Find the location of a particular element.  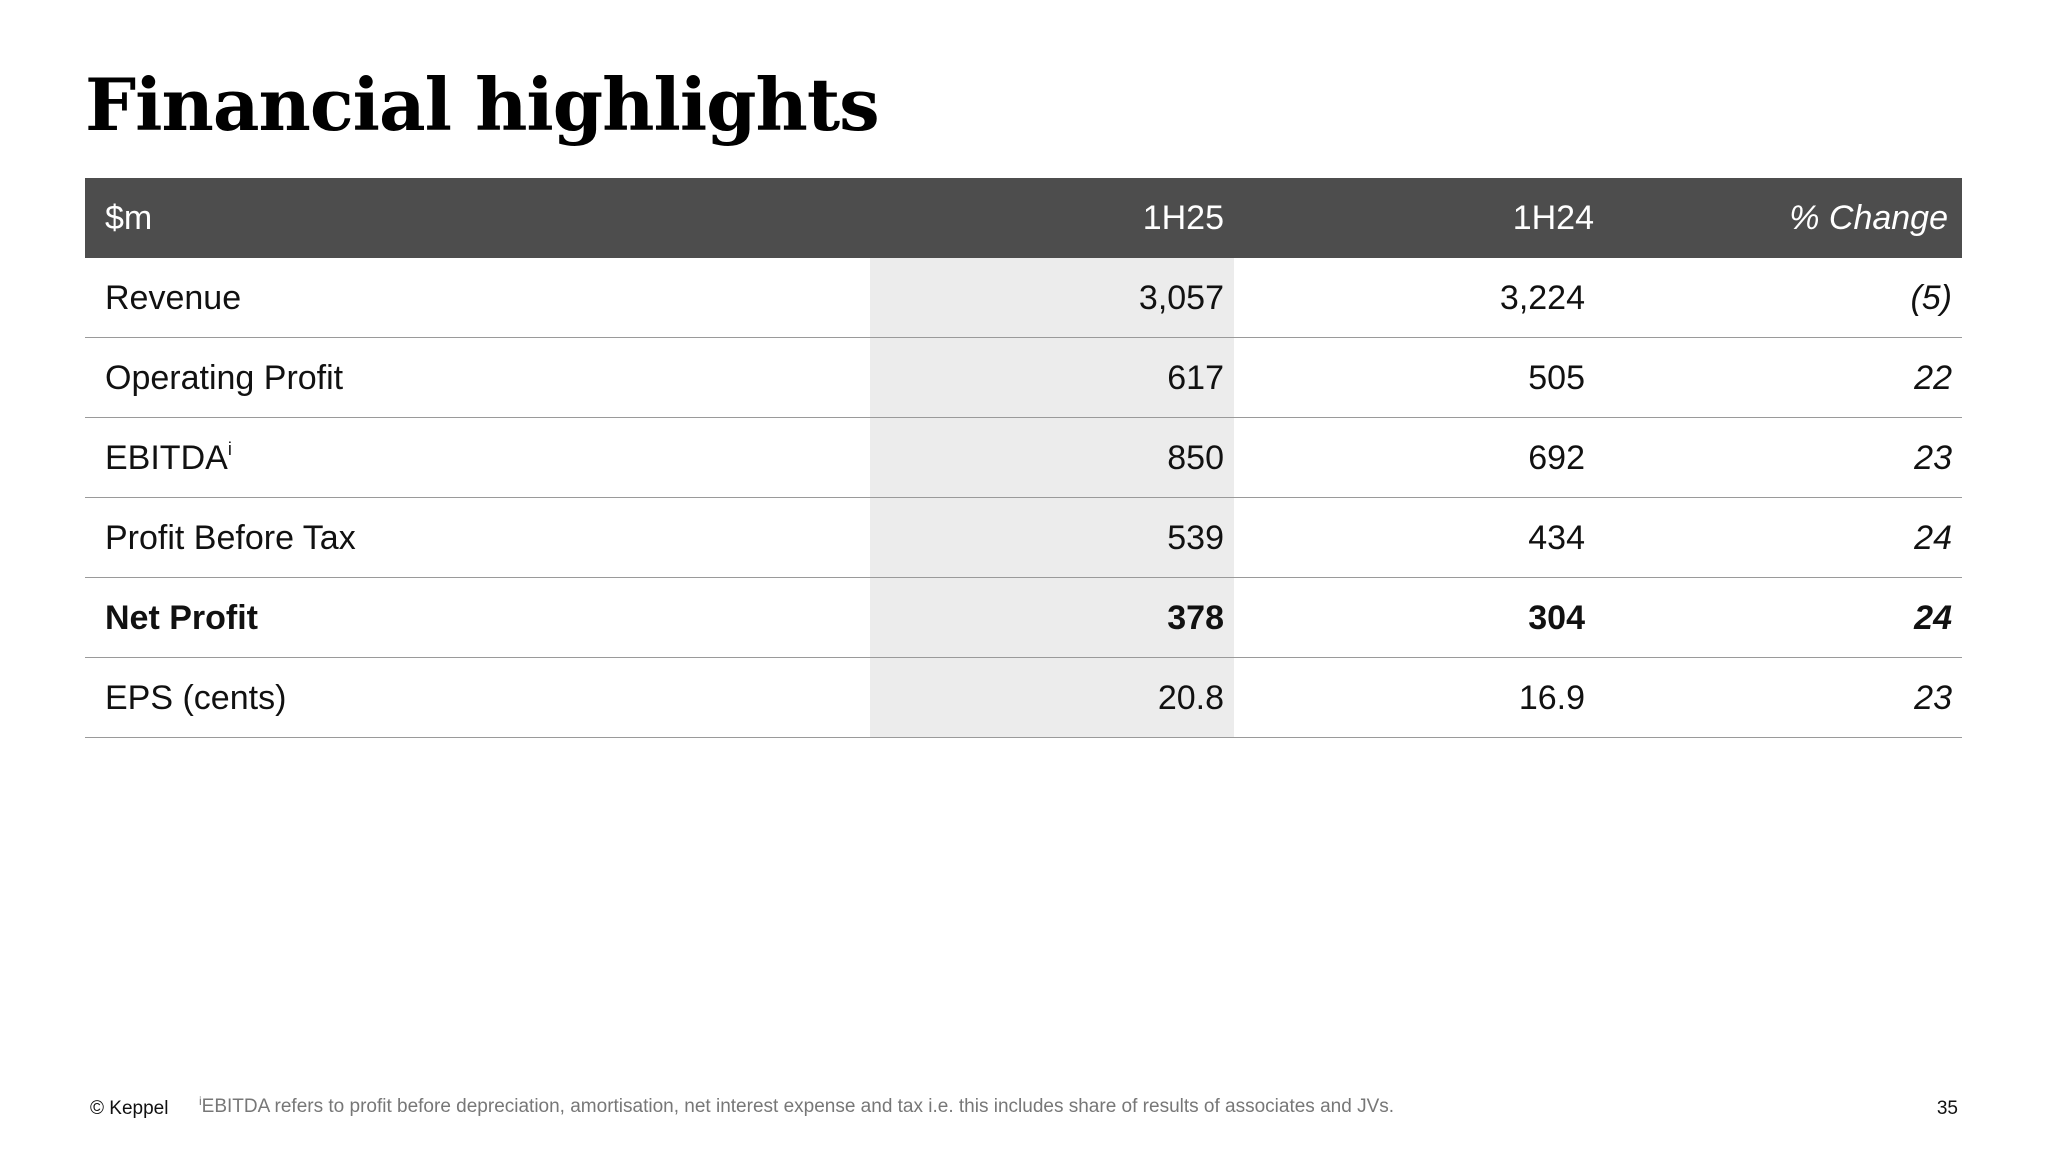

label-text: Net Profit is located at coordinates (181, 618).